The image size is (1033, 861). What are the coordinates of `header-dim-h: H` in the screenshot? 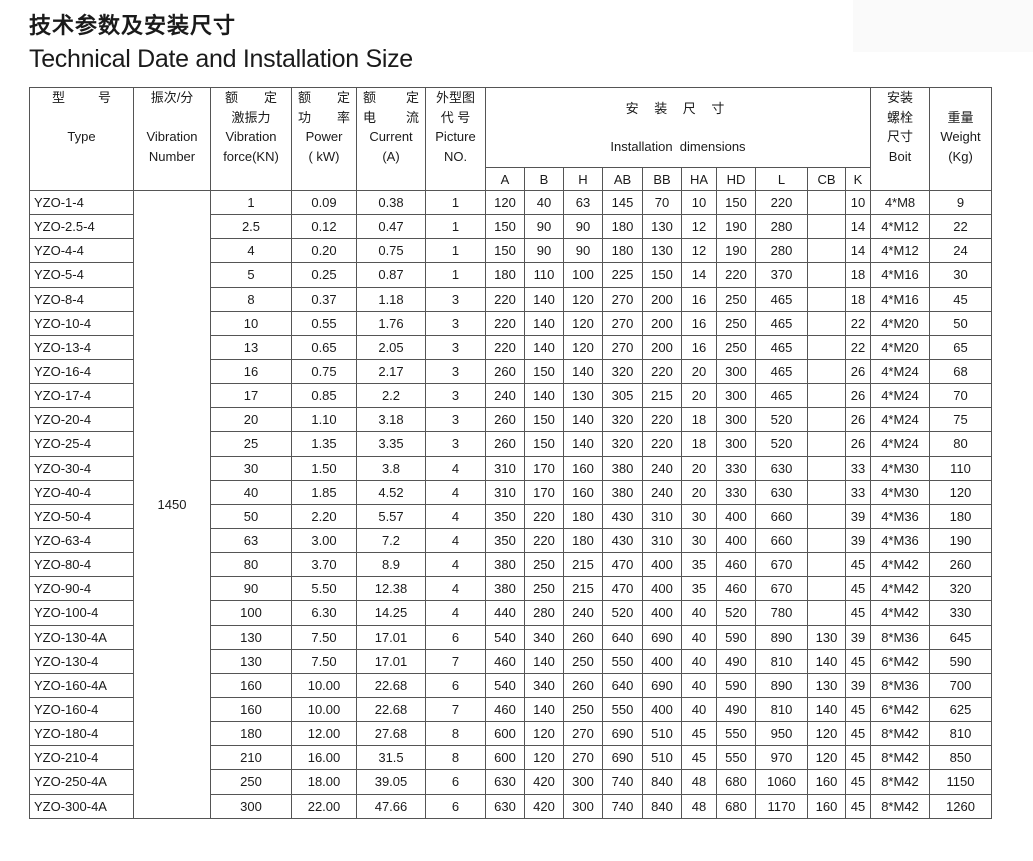 It's located at (583, 179).